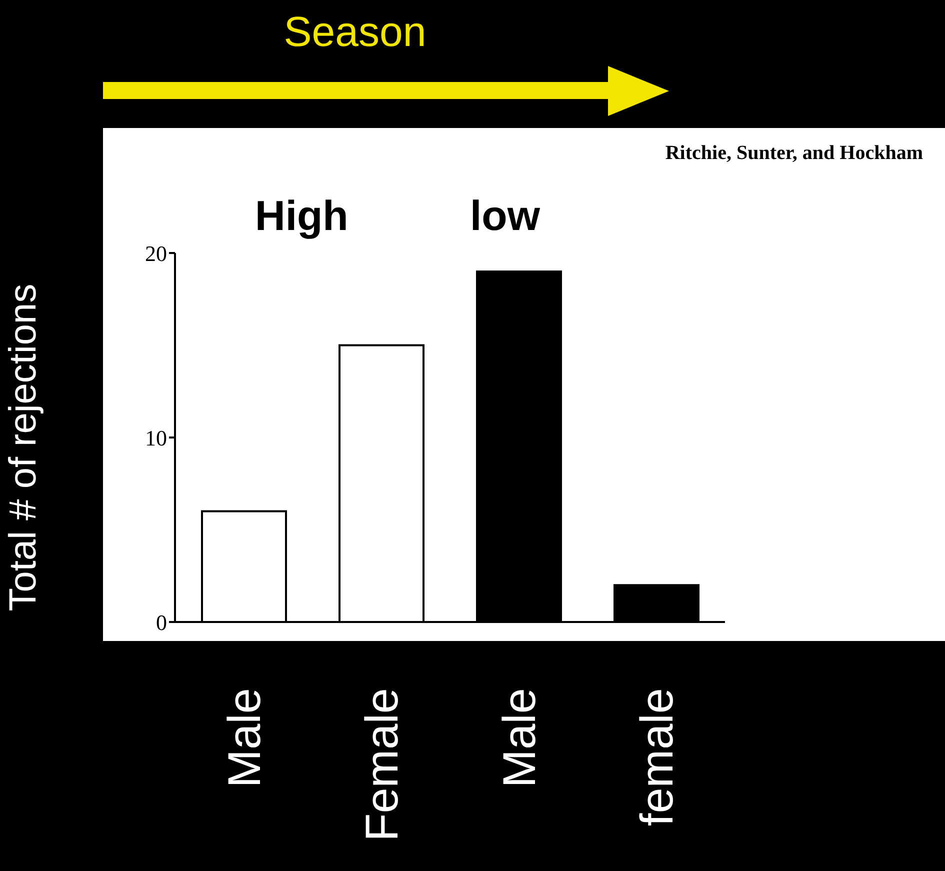 This screenshot has height=871, width=945. I want to click on y-axis-title: Total # of rejections, so click(23, 448).